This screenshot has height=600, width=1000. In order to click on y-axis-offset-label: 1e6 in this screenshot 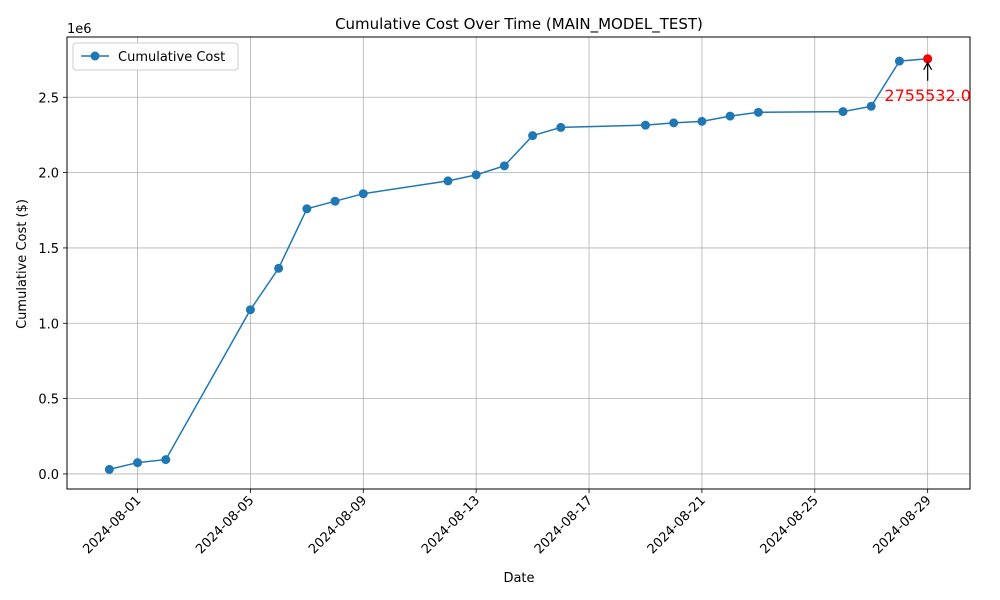, I will do `click(79, 29)`.